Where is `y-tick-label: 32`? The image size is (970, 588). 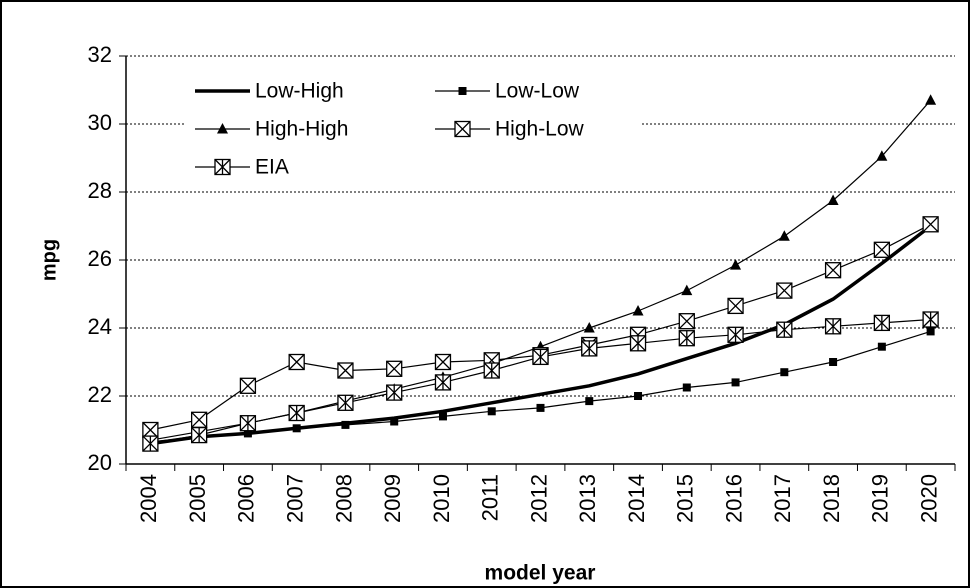 y-tick-label: 32 is located at coordinates (100, 54).